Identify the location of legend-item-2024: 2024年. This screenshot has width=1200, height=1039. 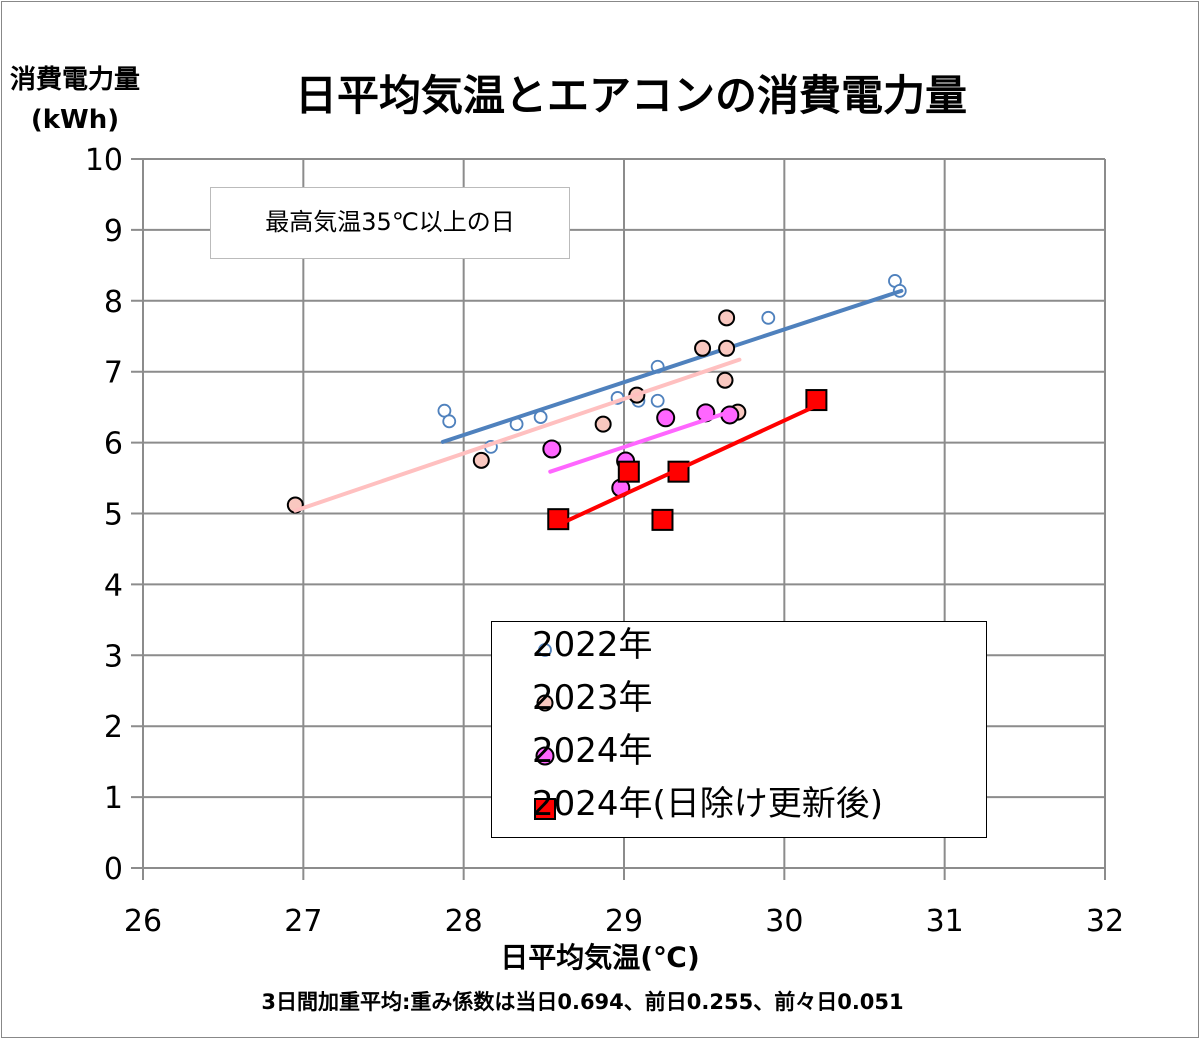
(592, 751).